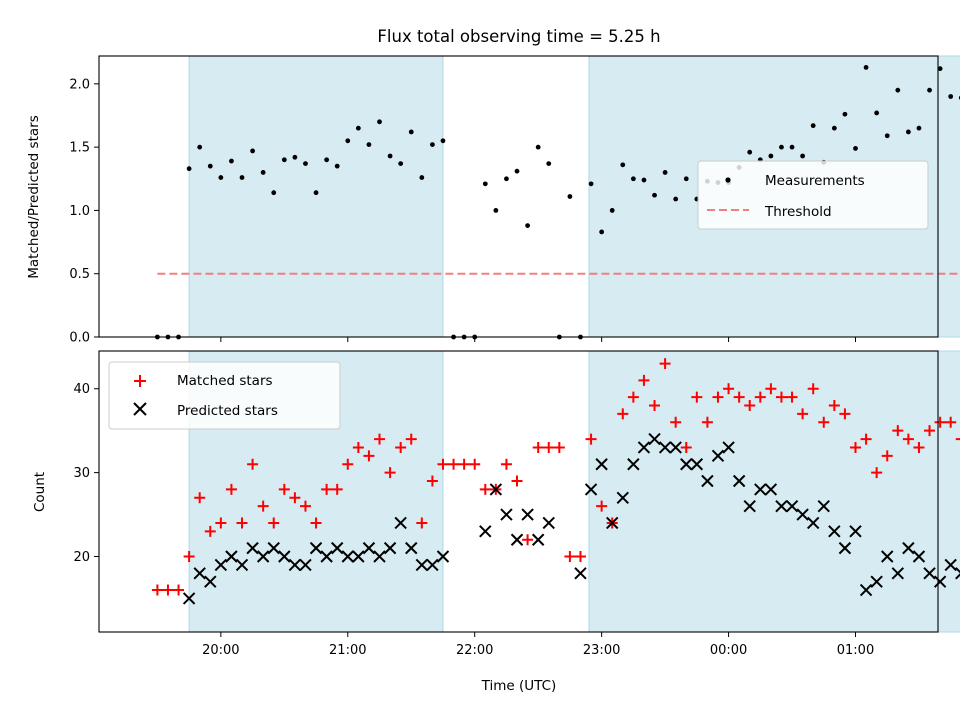 The height and width of the screenshot is (720, 960). Describe the element at coordinates (140, 409) in the screenshot. I see `legend-predicted-marker` at that location.